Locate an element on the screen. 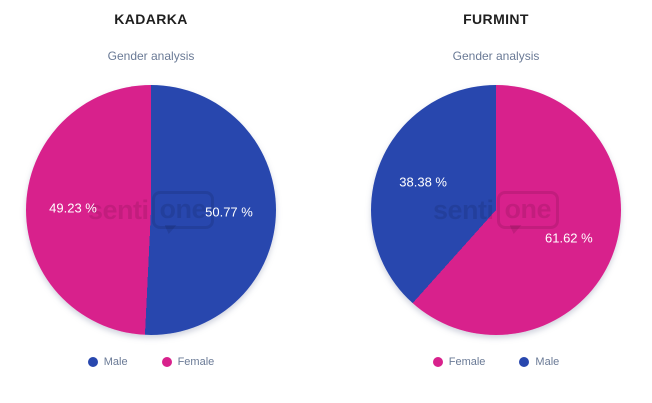  slice-label-male: 38.38 % is located at coordinates (423, 182).